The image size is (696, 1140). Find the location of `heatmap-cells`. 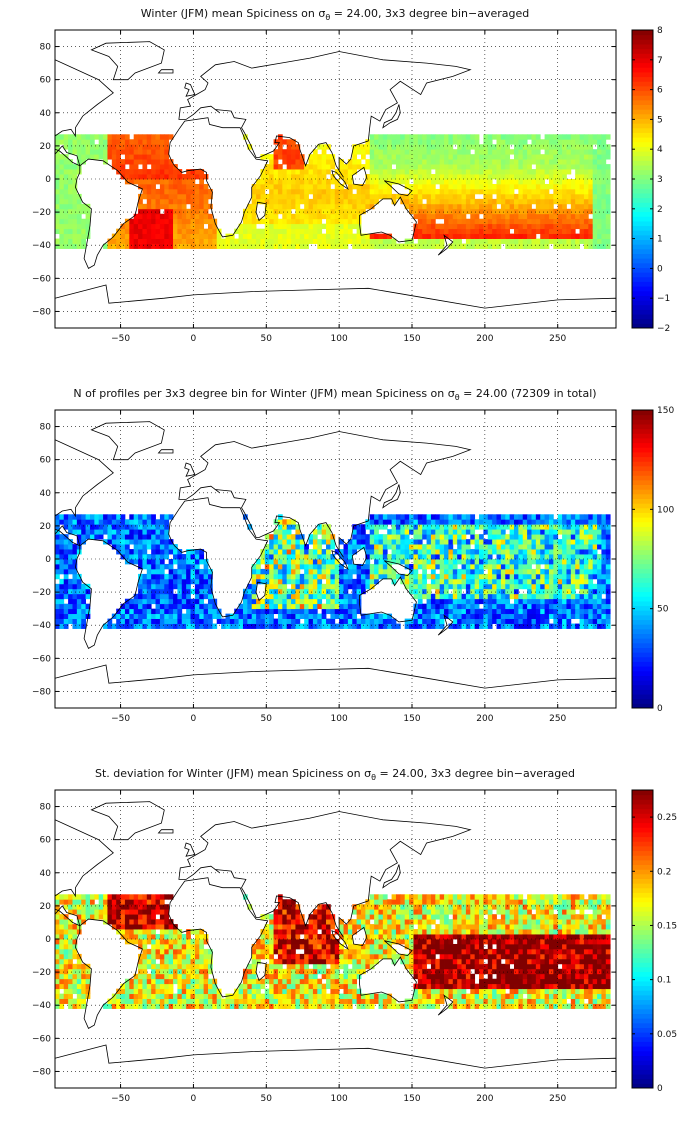

heatmap-cells is located at coordinates (333, 951).